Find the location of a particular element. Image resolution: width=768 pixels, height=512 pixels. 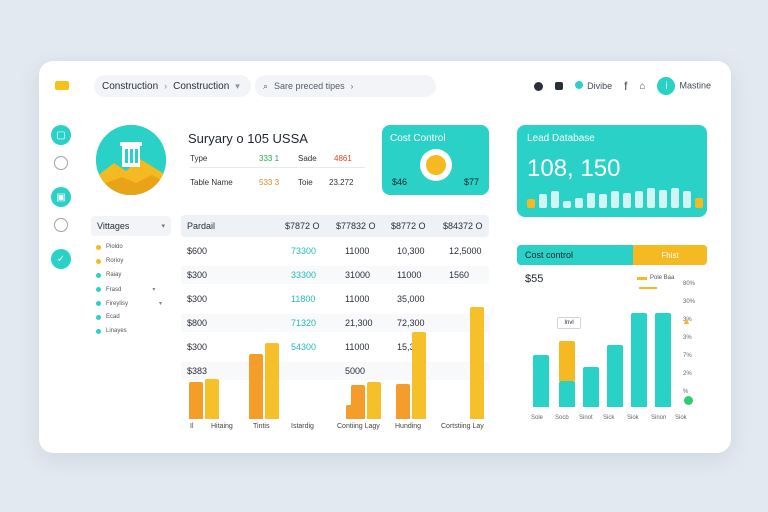

search-icon: ⌕ is located at coordinates (266, 85).